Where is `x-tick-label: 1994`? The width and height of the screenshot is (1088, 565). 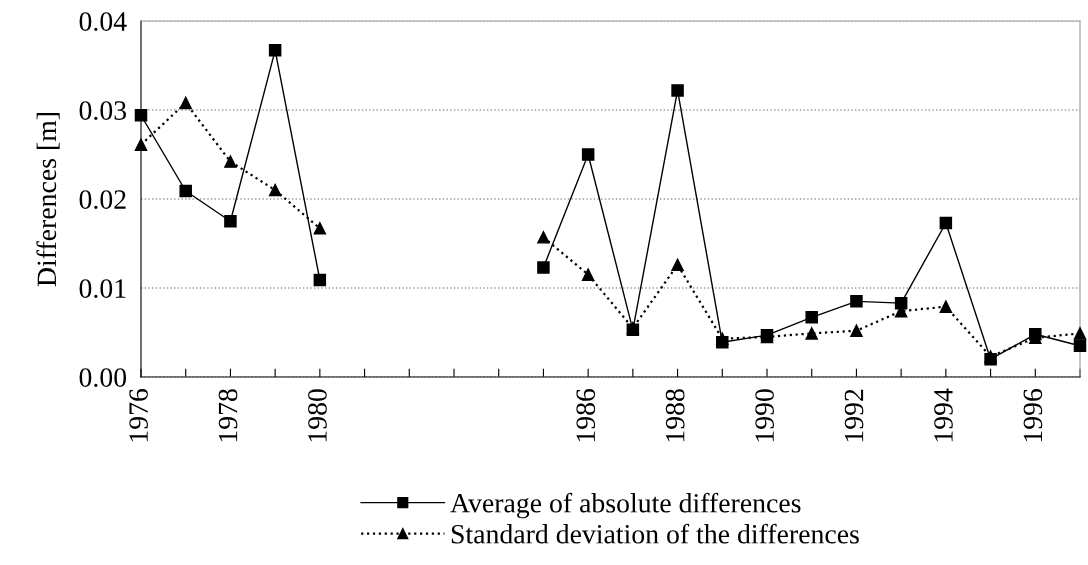
x-tick-label: 1994 is located at coordinates (943, 415).